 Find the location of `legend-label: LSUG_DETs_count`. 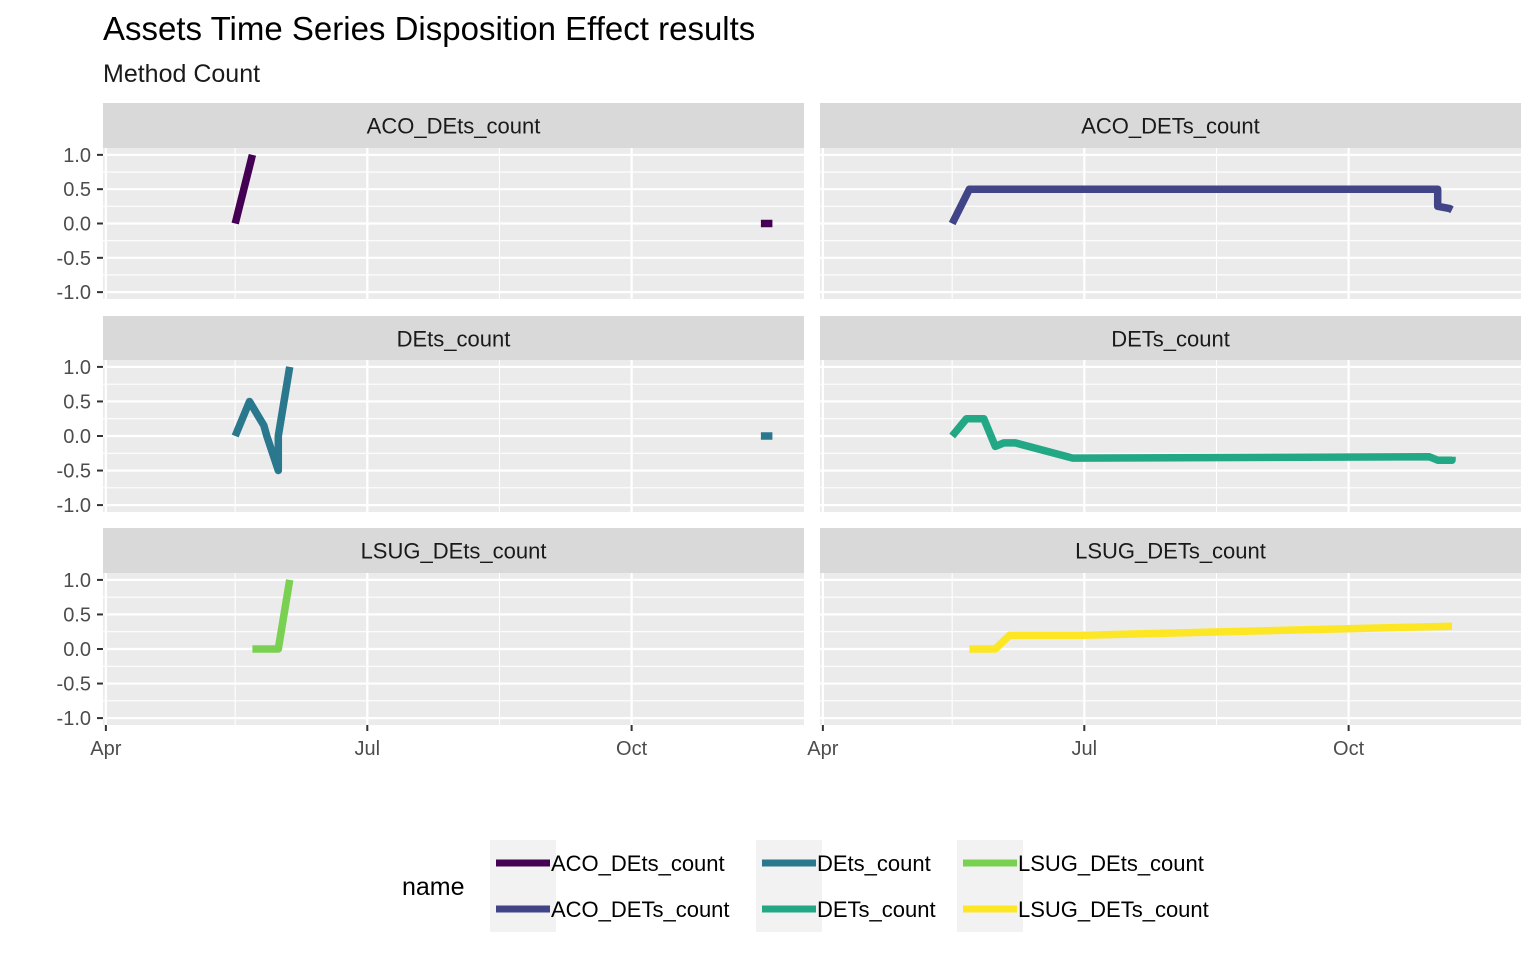

legend-label: LSUG_DETs_count is located at coordinates (1113, 909).